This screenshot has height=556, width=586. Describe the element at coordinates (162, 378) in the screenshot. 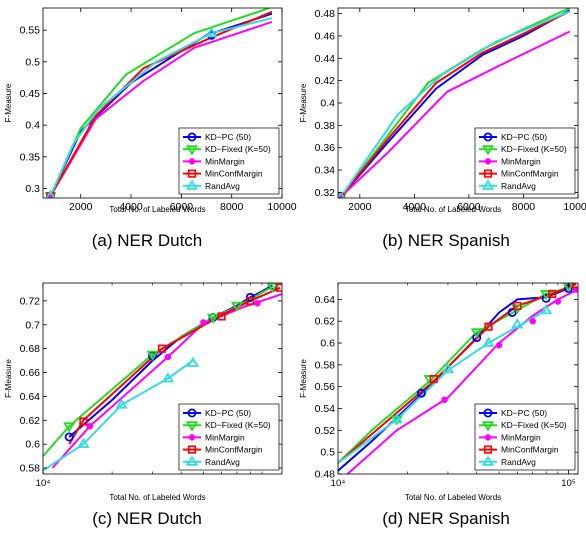

I see `panel-3-axes-box` at that location.